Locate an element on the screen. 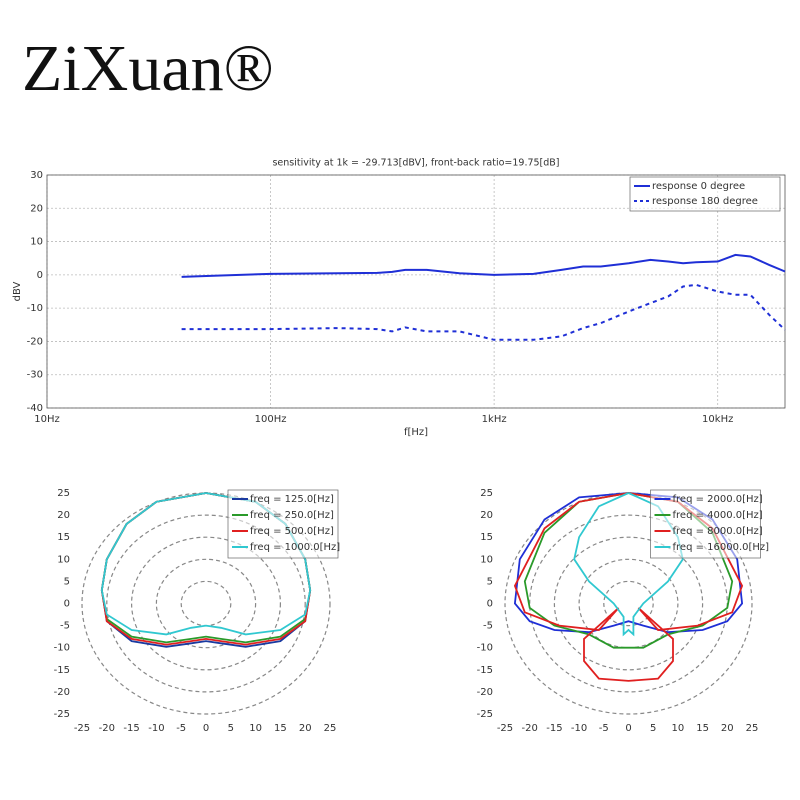  y-tick-label: 30 is located at coordinates (36, 175).